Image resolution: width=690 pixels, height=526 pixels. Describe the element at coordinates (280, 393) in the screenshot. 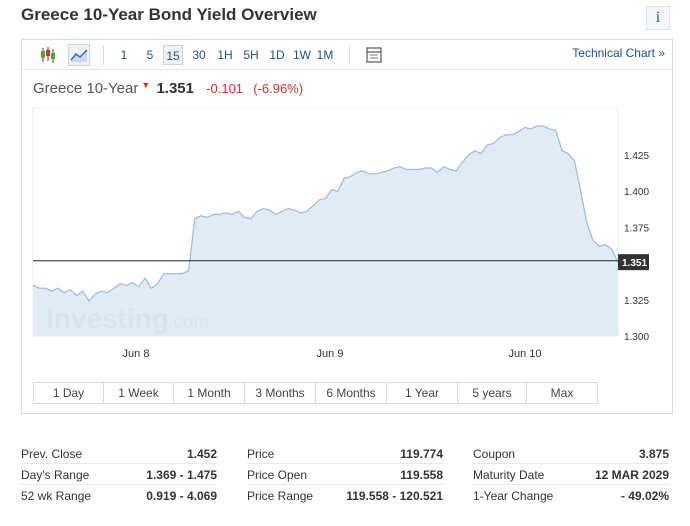

I see `range-3-months: 3 Months` at that location.